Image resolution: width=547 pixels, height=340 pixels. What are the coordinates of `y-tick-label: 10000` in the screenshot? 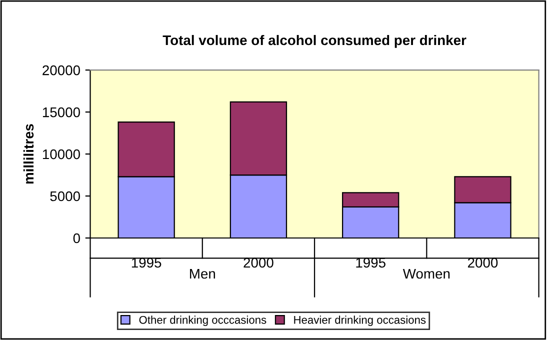 It's located at (61, 154).